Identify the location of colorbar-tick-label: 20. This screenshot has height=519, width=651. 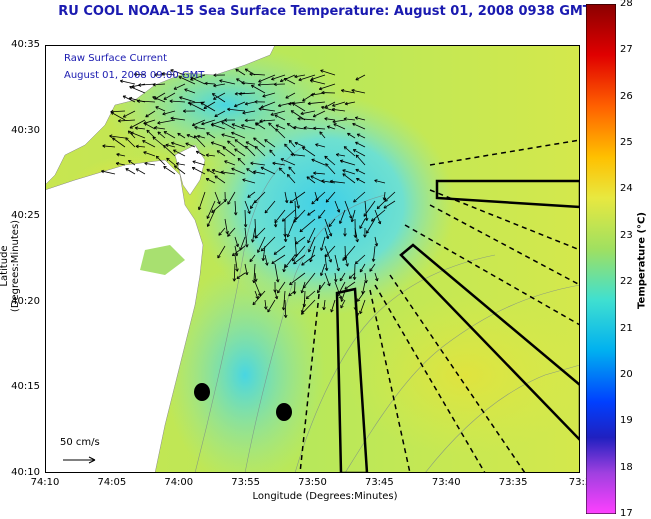
(626, 374).